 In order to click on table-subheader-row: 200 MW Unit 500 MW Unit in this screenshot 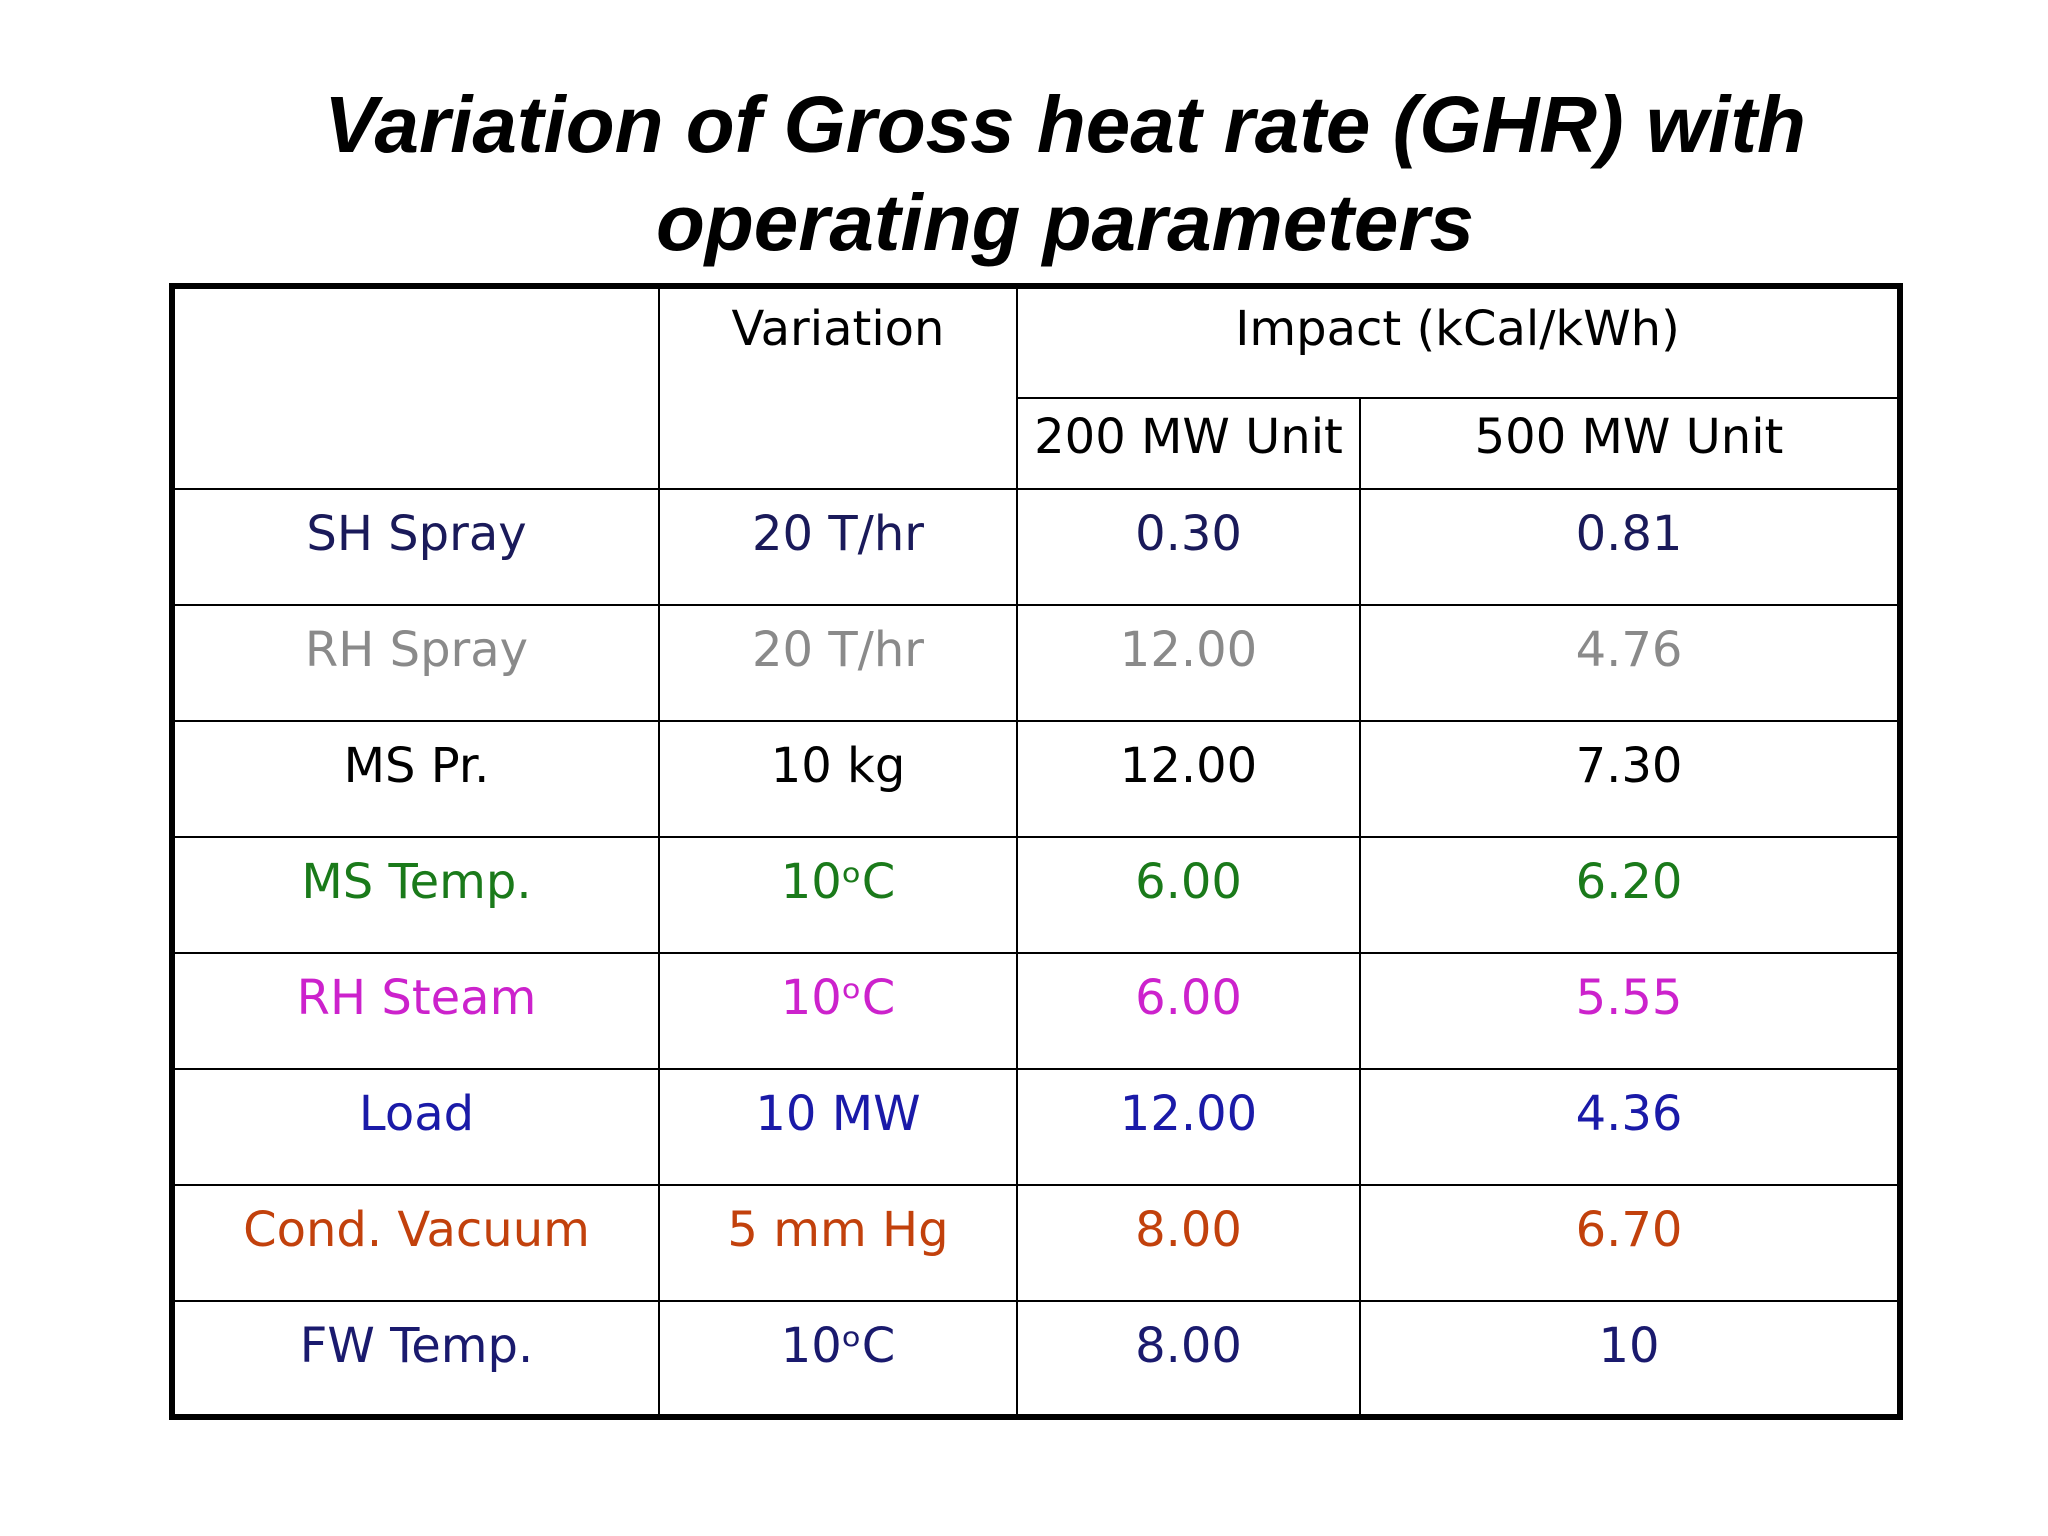, I will do `click(1037, 443)`.